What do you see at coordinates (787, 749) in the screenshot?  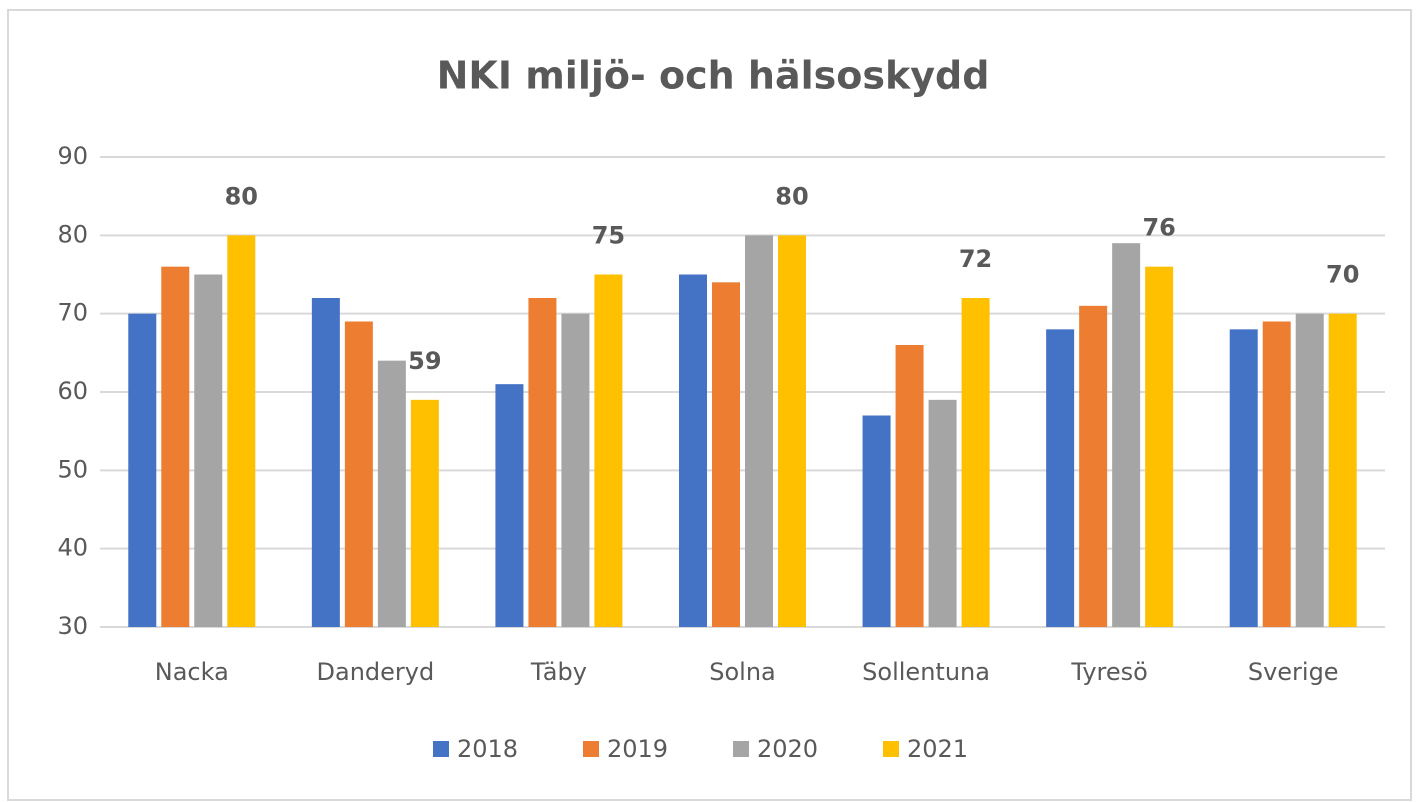 I see `legend-label: 2020` at bounding box center [787, 749].